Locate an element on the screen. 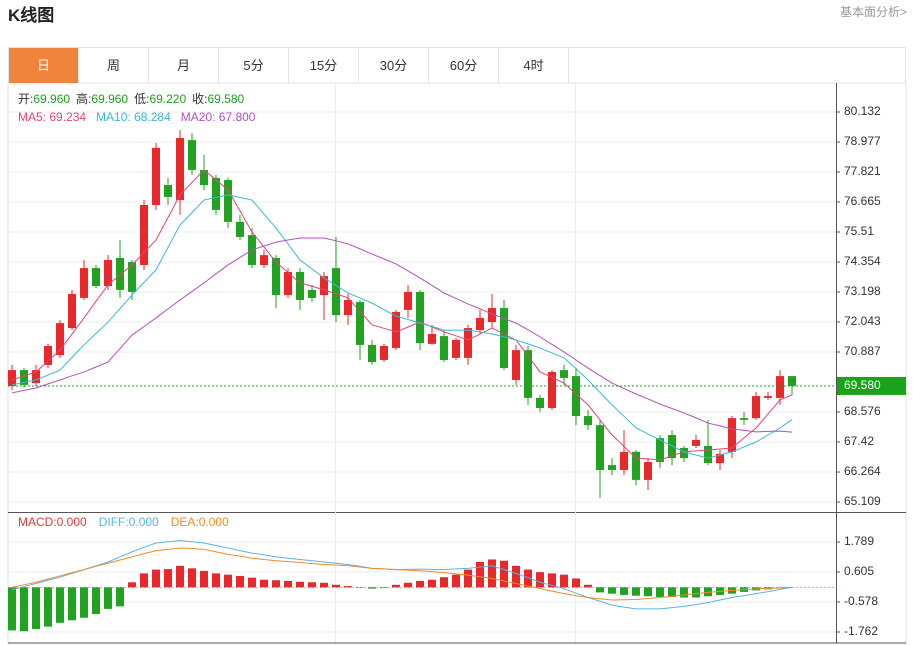 The image size is (913, 645). ma-legend: MA5: 69.234 MA10: 68.284 MA20: 67.800 is located at coordinates (137, 117).